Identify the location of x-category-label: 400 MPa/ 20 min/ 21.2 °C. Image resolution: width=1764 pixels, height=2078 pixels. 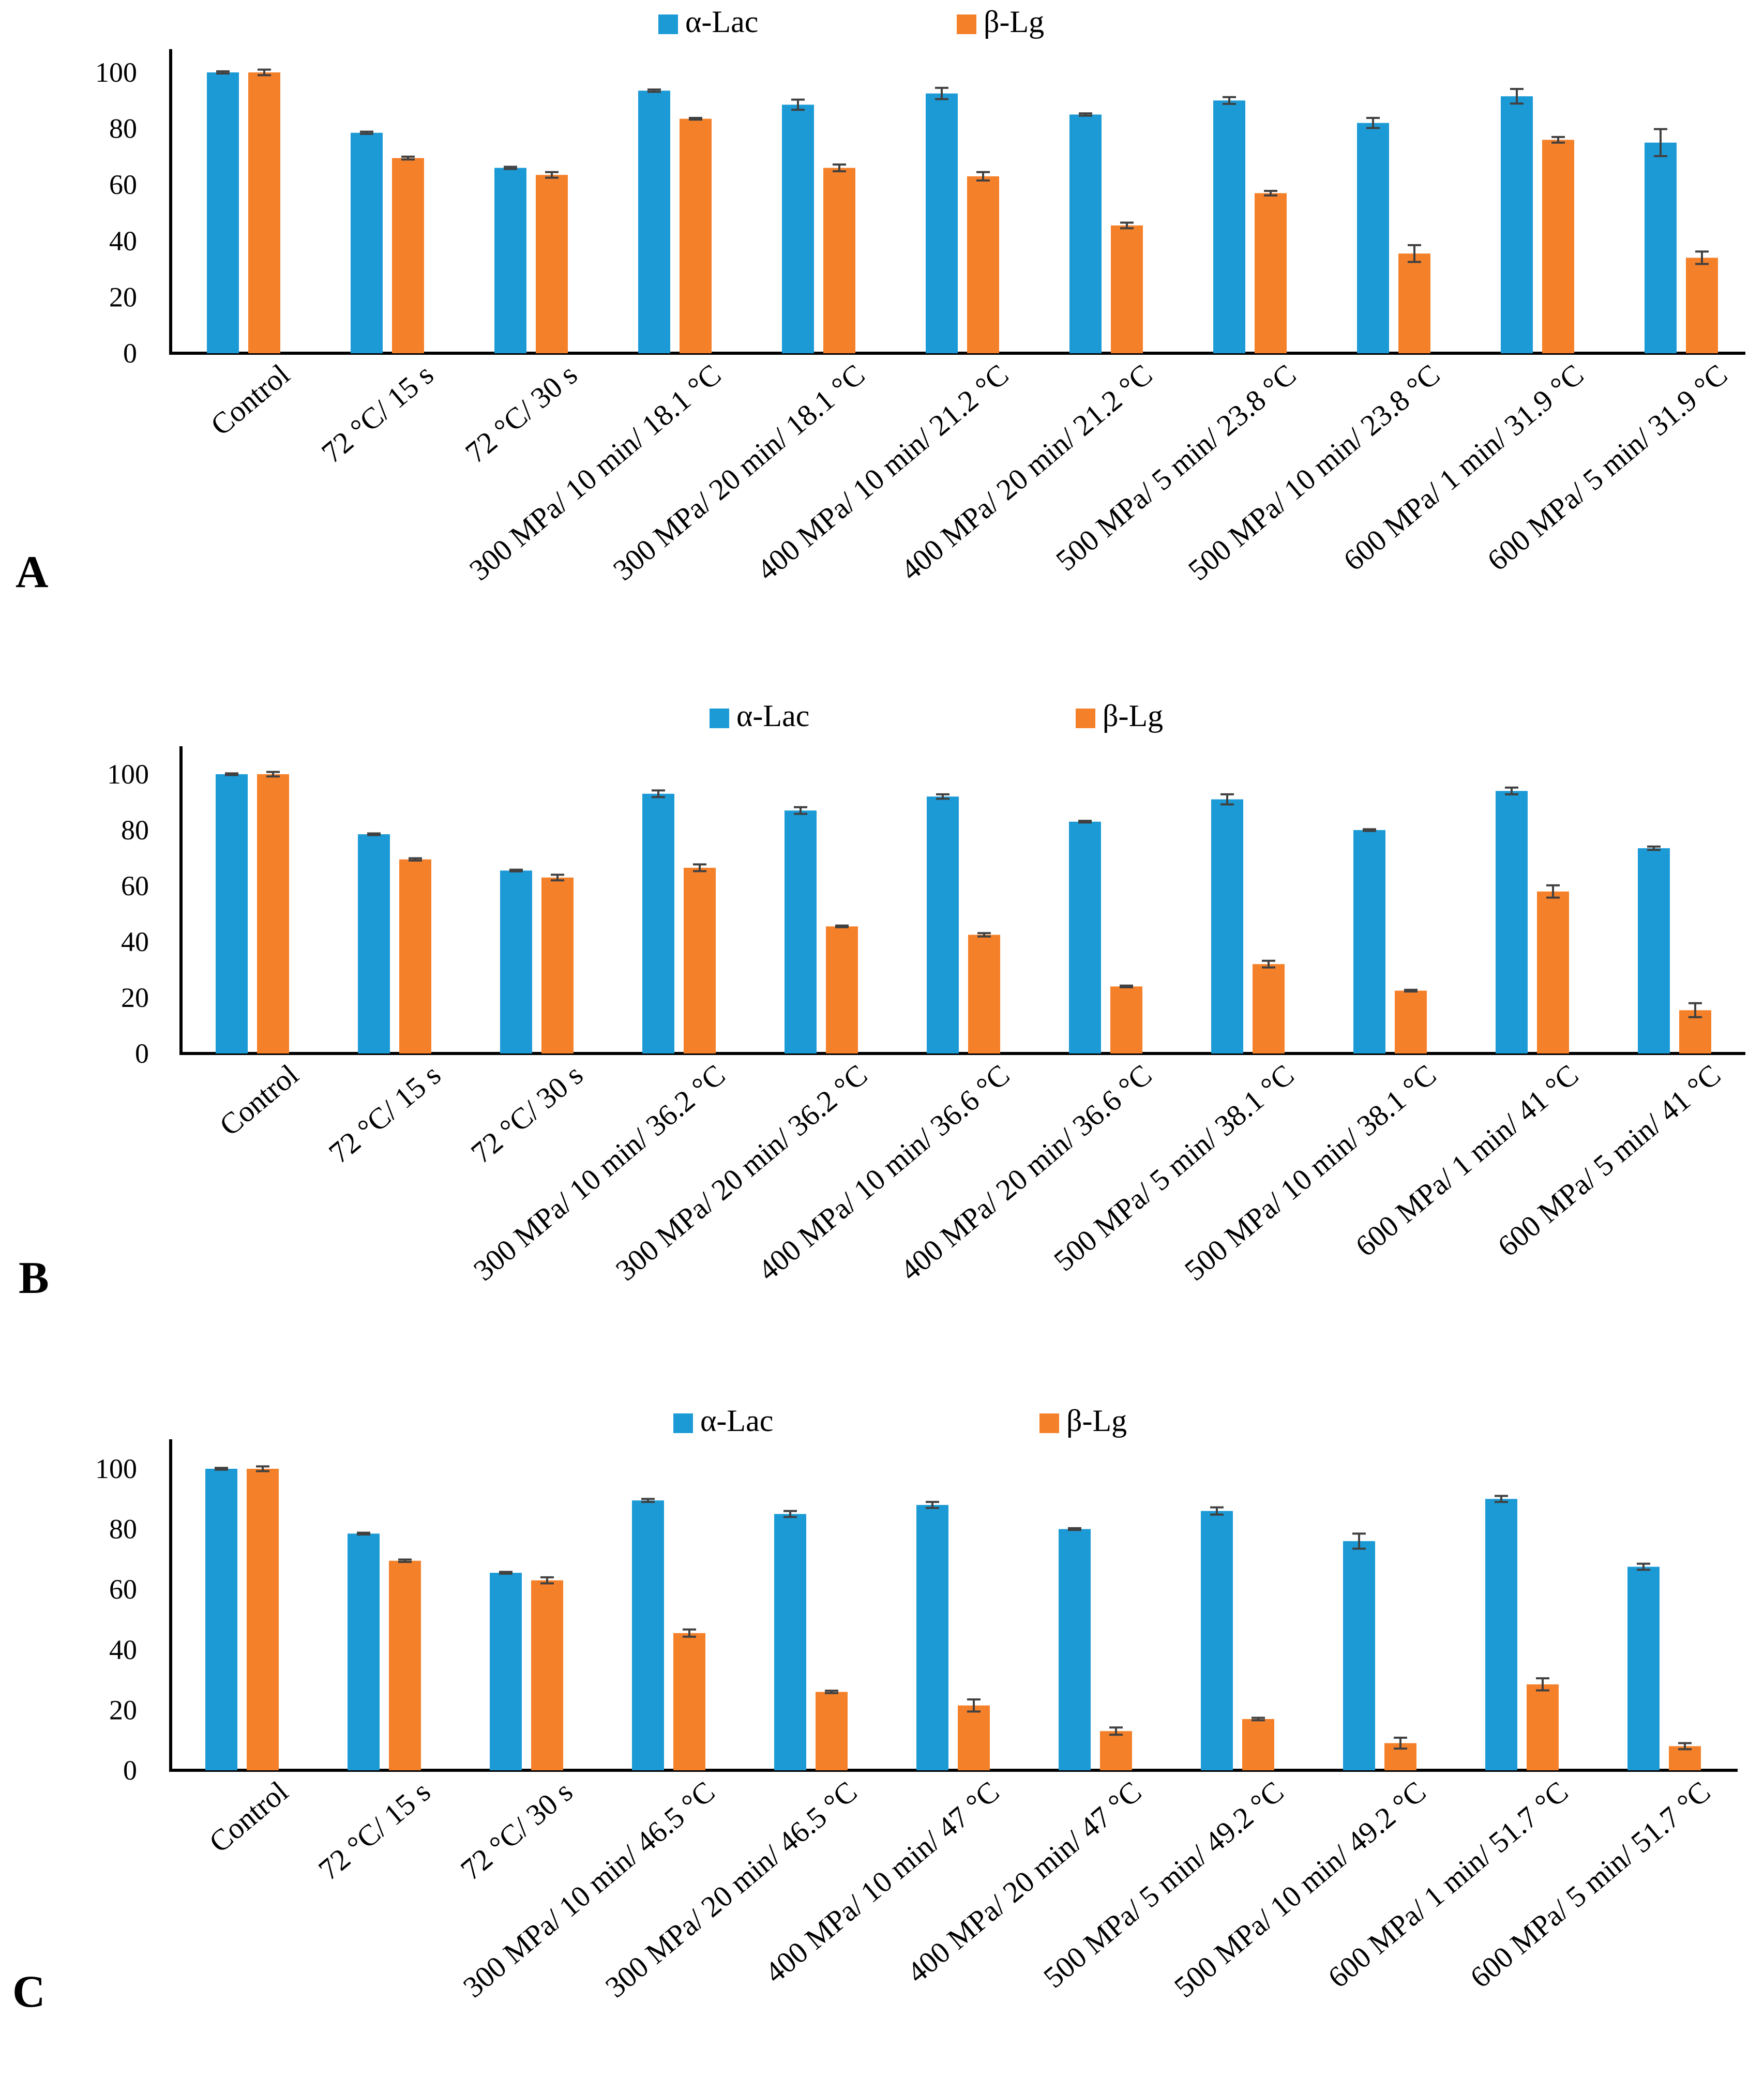
(1026, 472).